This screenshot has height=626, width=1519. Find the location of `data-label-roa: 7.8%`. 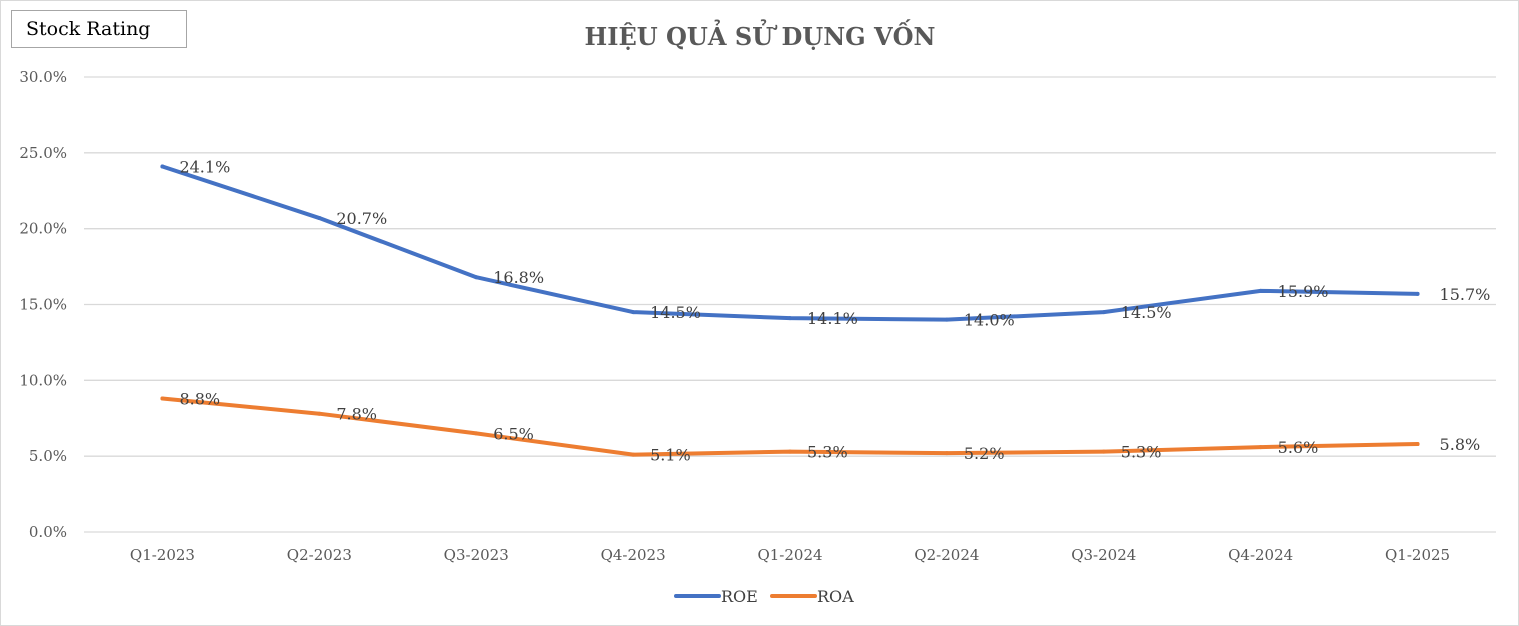

data-label-roa: 7.8% is located at coordinates (356, 414).